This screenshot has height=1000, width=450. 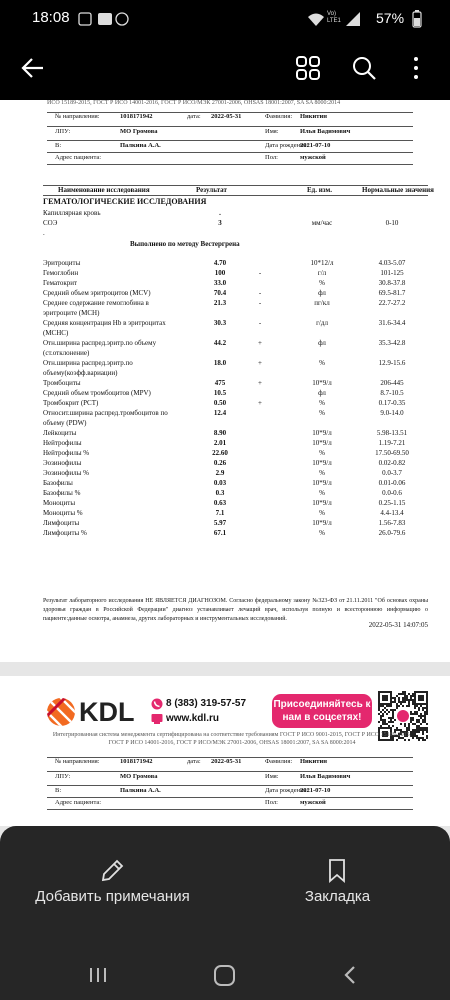 I want to click on rule, so click(x=230, y=771).